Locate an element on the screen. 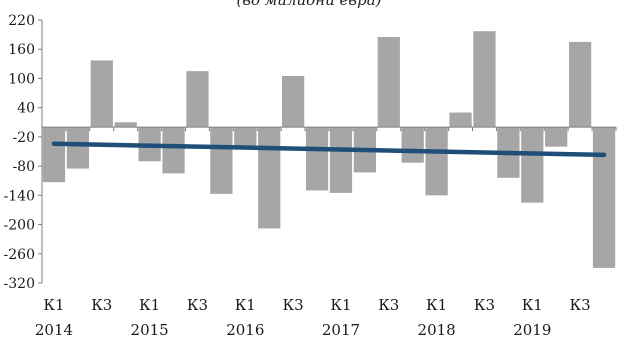  y-tick-label: -20 is located at coordinates (23, 138).